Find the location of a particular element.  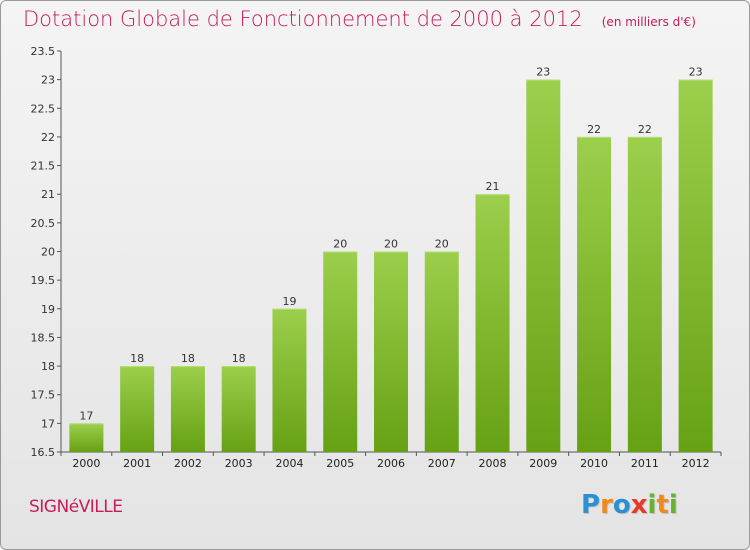

y-tick-label: 18 is located at coordinates (48, 366).